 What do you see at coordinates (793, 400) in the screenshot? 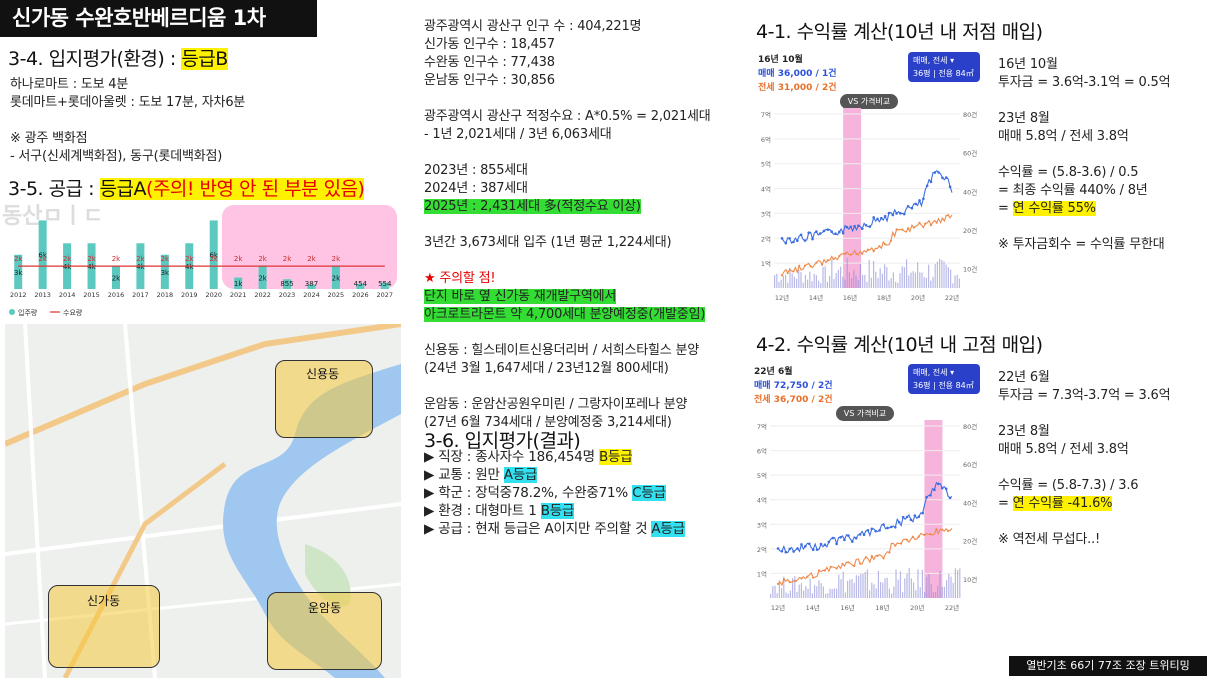
I see `chart-lease: 전세 36,700 / 2건` at bounding box center [793, 400].